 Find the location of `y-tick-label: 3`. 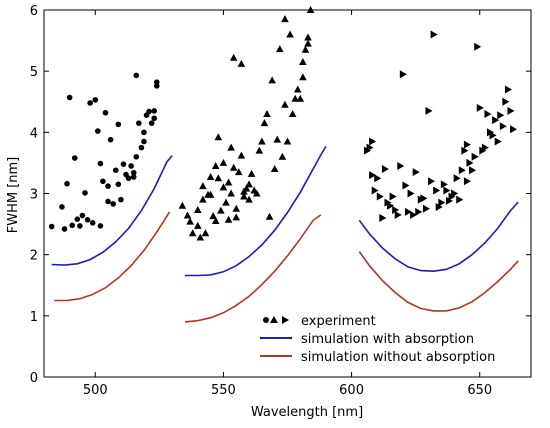

y-tick-label: 3 is located at coordinates (34, 195).